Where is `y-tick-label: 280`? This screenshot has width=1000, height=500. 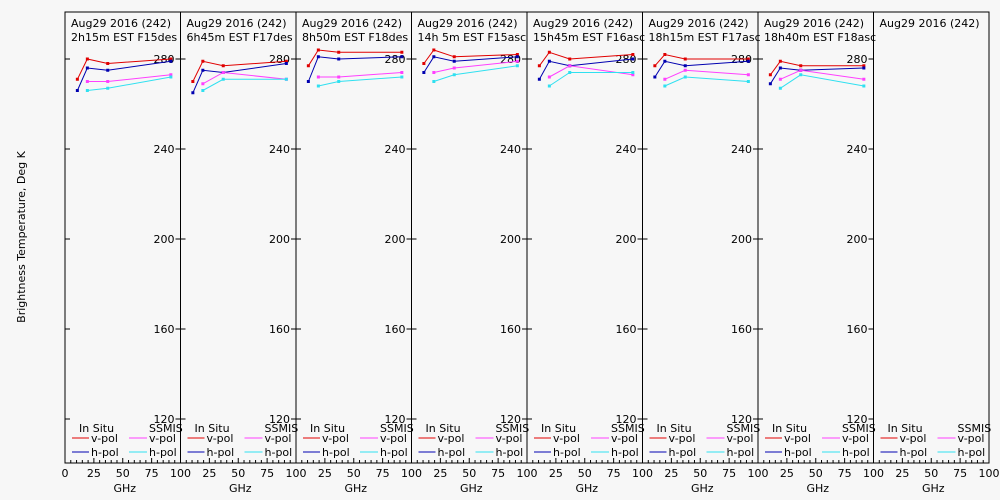
y-tick-label: 280 is located at coordinates (279, 59).